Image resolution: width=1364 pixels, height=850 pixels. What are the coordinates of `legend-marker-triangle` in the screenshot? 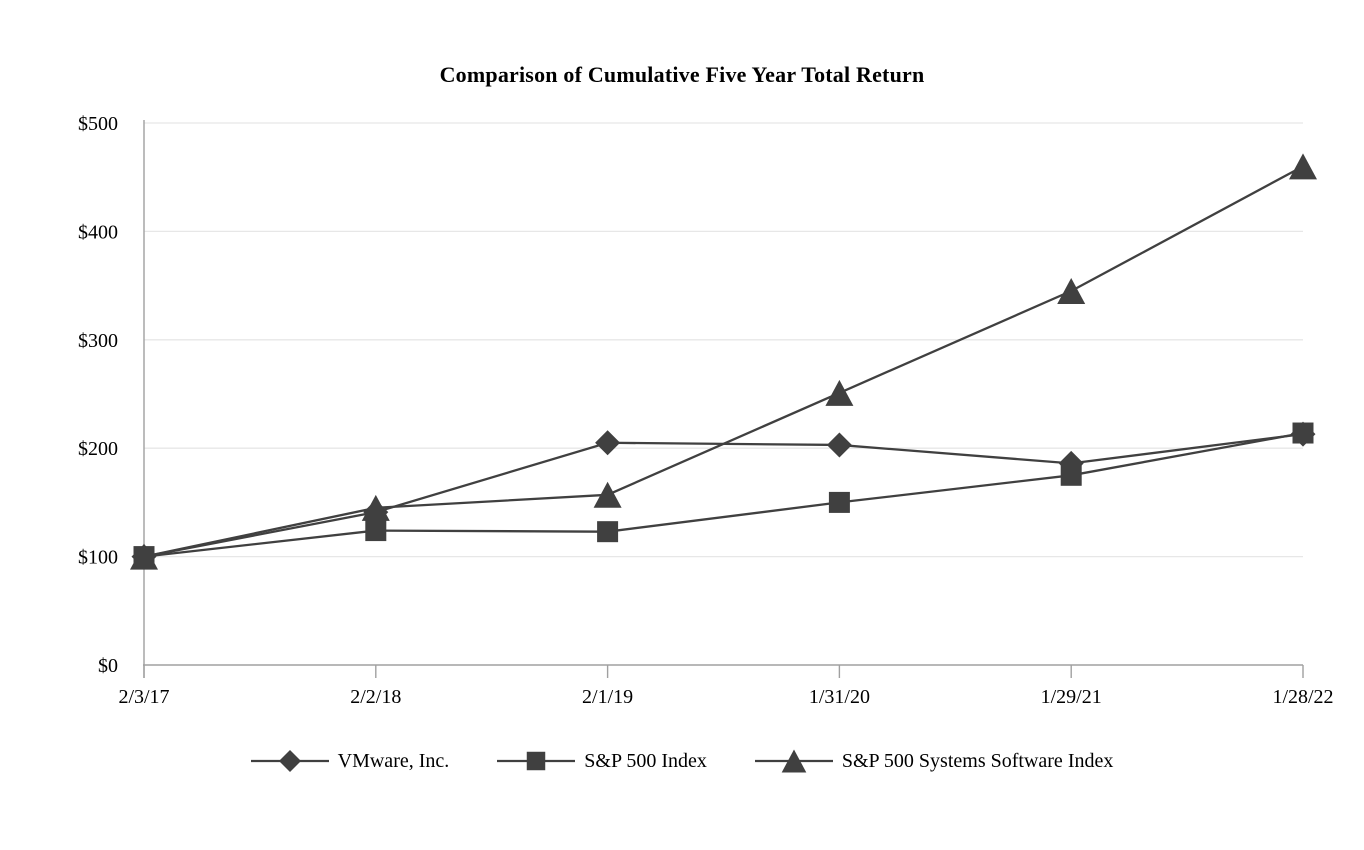 It's located at (793, 761).